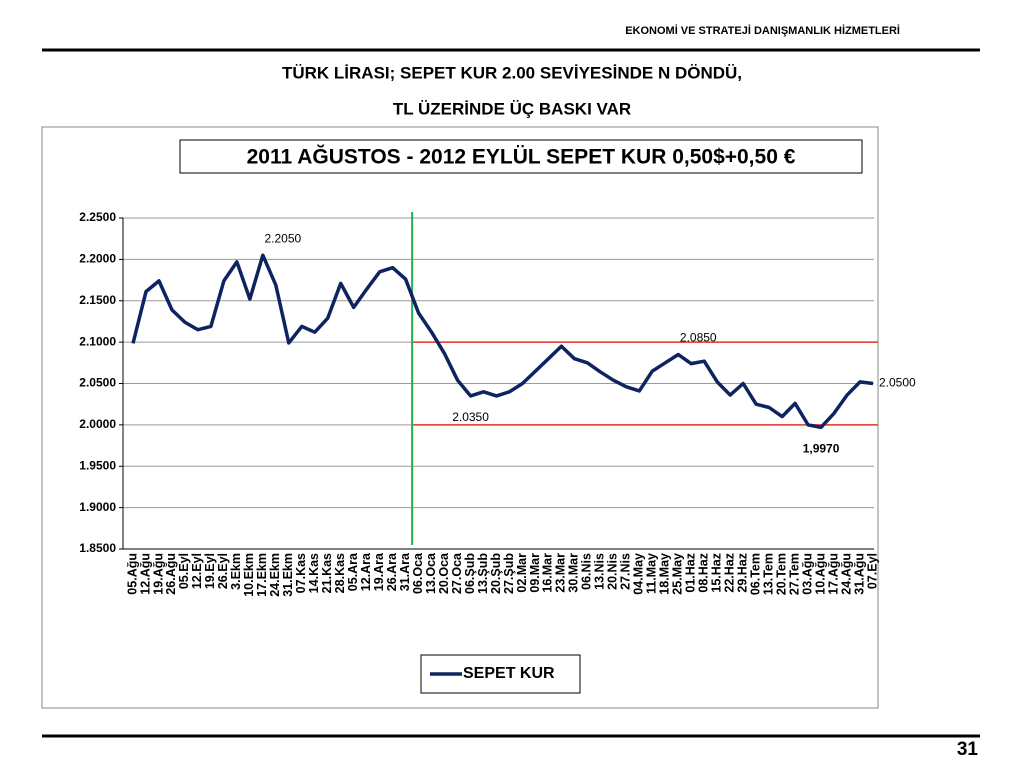 The width and height of the screenshot is (1024, 768). What do you see at coordinates (327, 573) in the screenshot?
I see `x-tick-label: 21.Kas` at bounding box center [327, 573].